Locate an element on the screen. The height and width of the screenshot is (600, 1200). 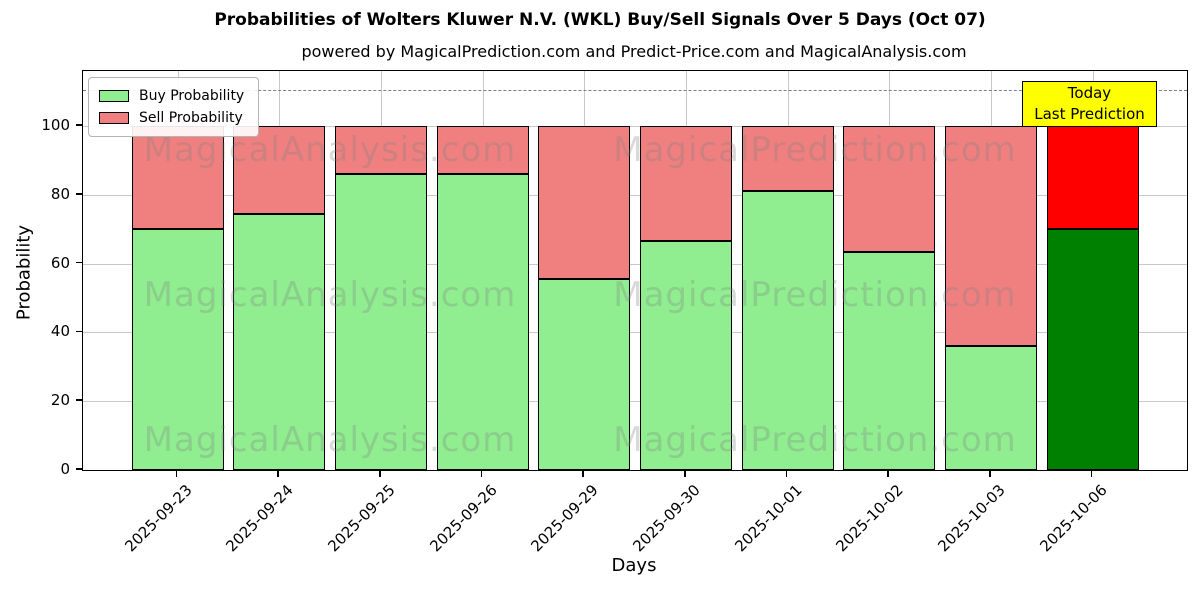
x-tick-label: 2025-10-01 is located at coordinates (768, 518).